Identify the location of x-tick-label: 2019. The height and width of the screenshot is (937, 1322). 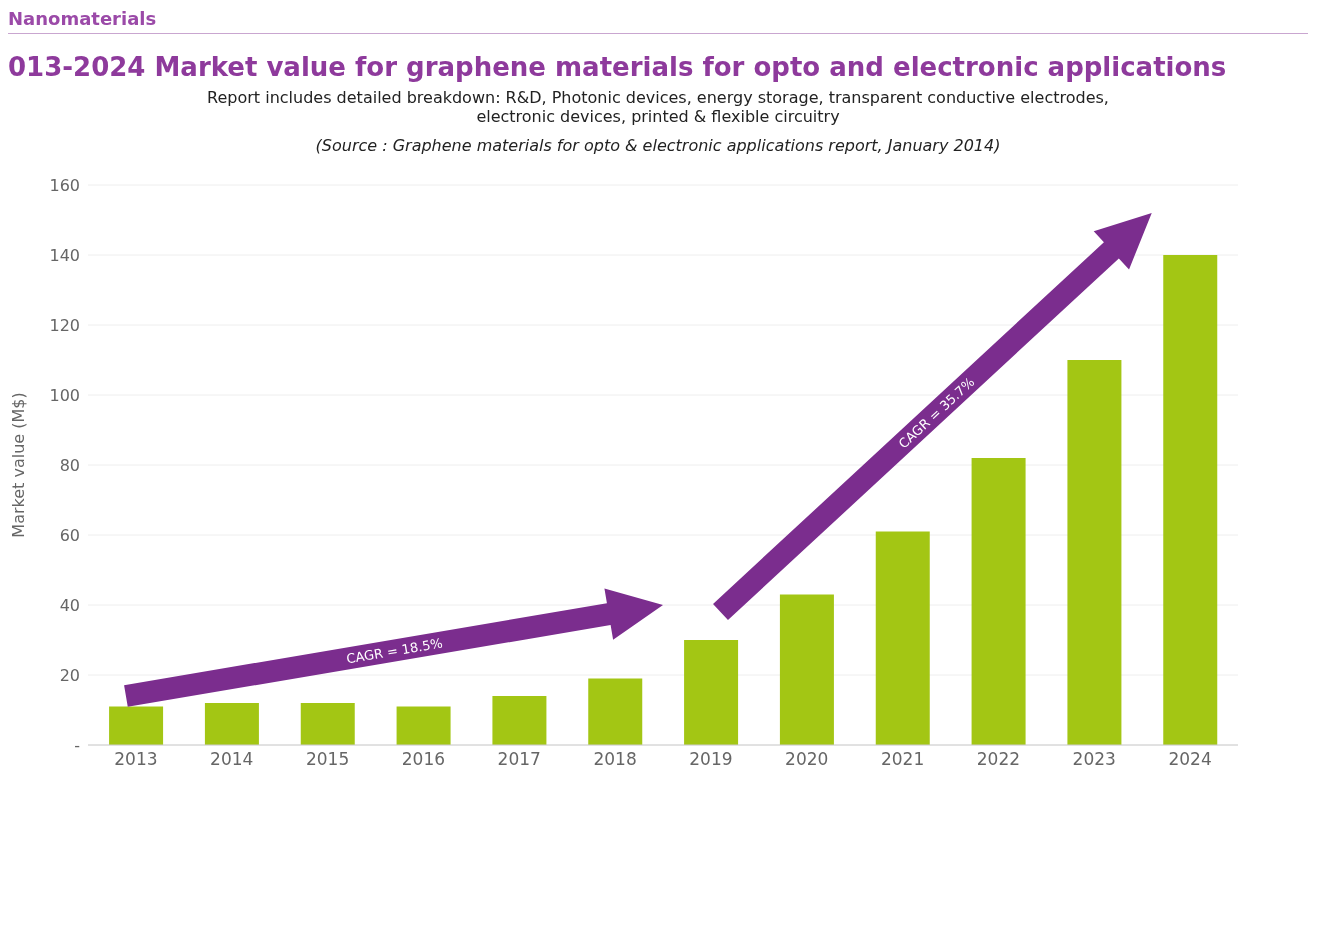
(711, 759).